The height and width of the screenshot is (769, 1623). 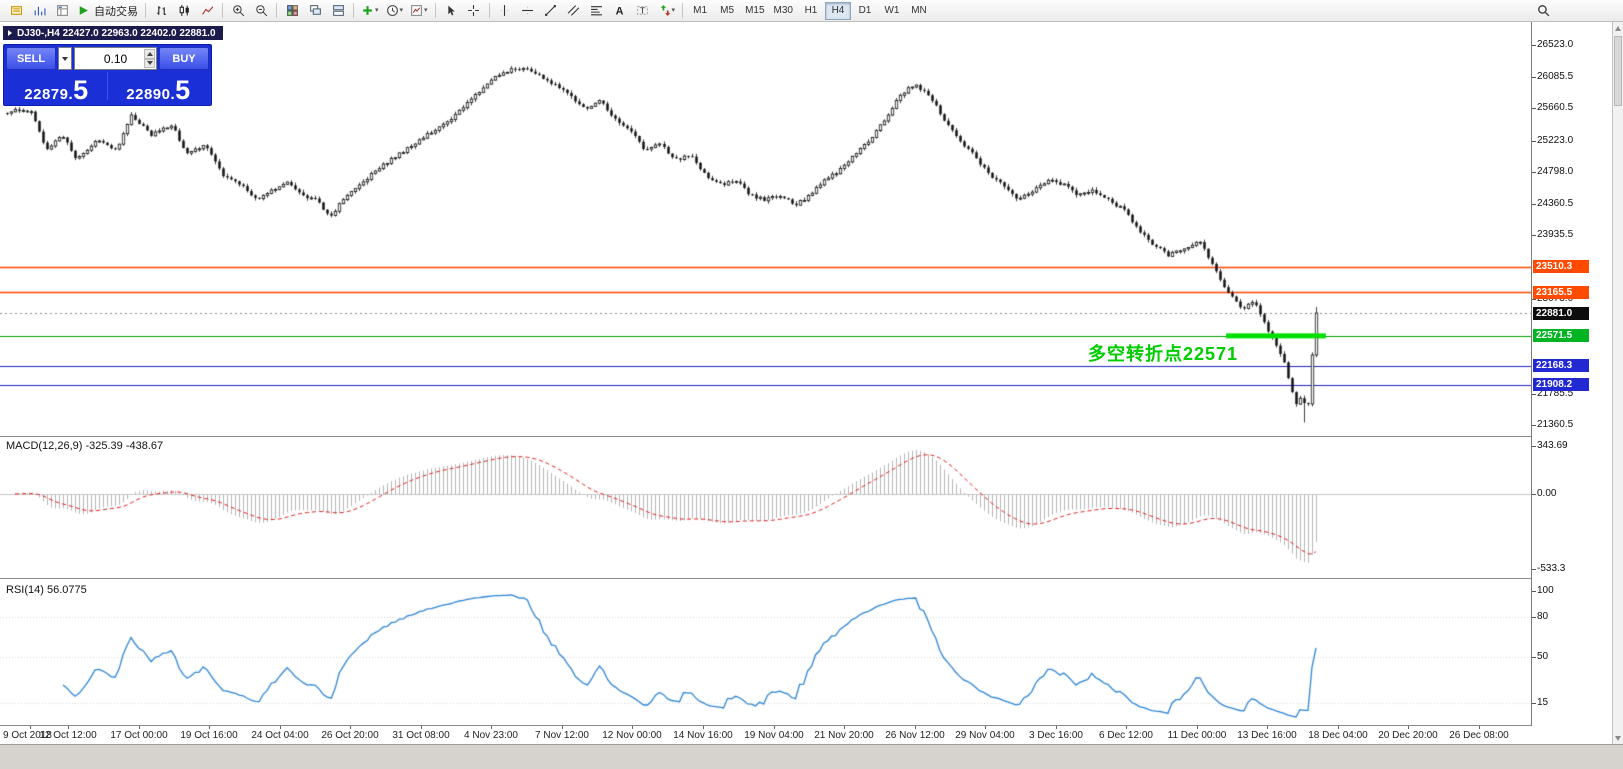 I want to click on buy-button: BUY, so click(x=184, y=58).